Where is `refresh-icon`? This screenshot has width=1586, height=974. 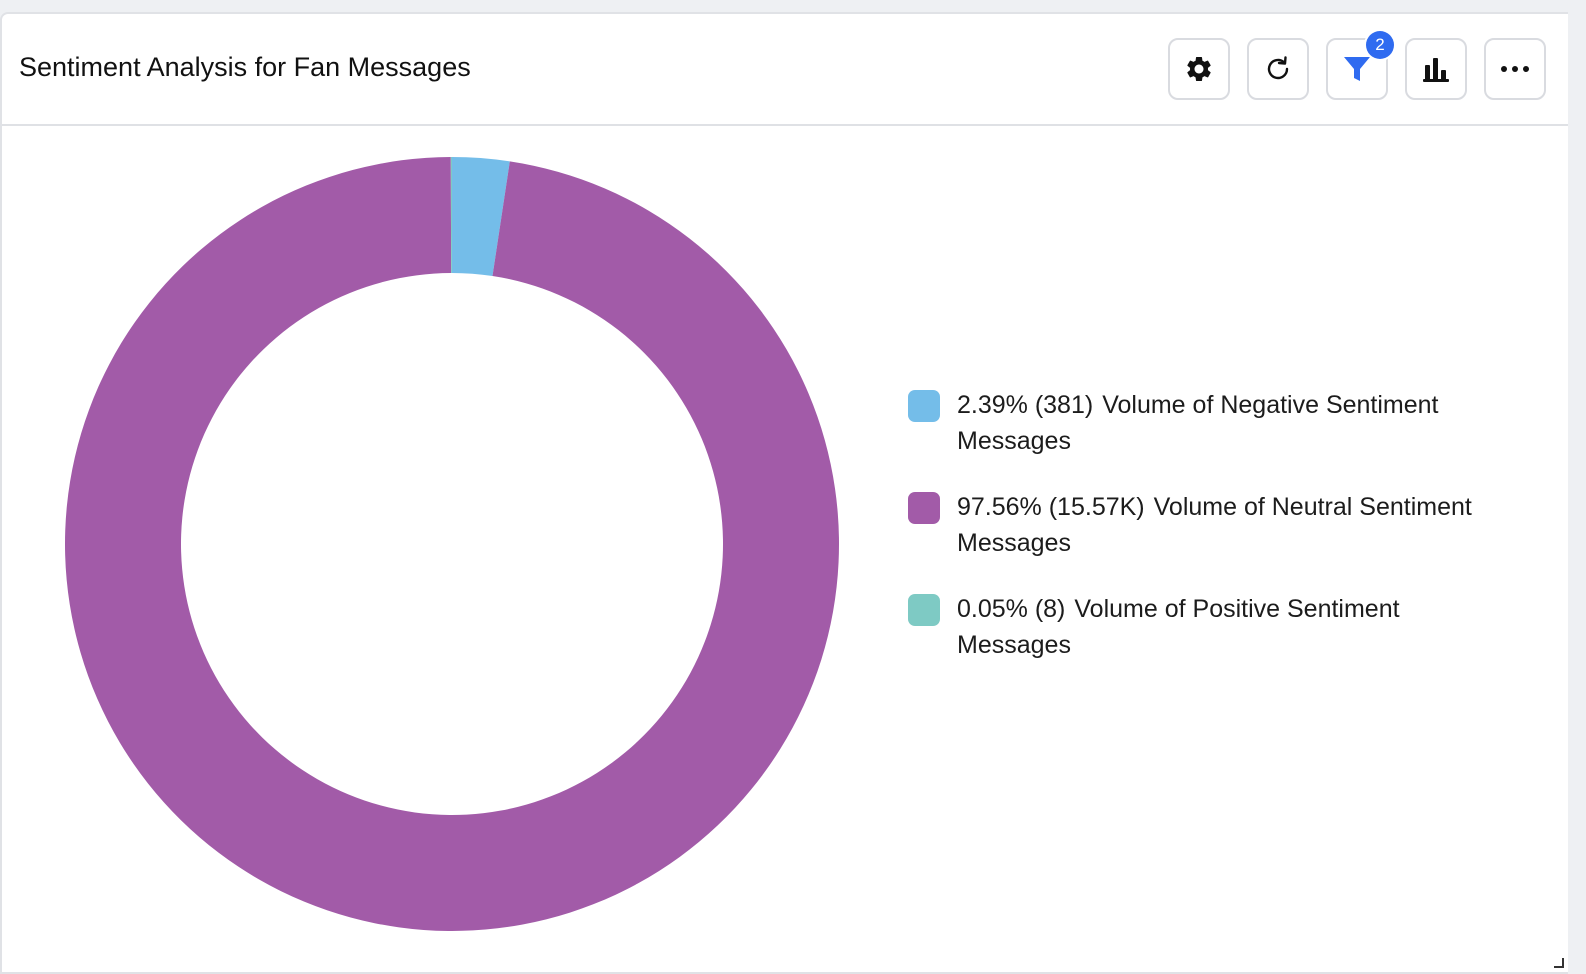
refresh-icon is located at coordinates (1278, 69).